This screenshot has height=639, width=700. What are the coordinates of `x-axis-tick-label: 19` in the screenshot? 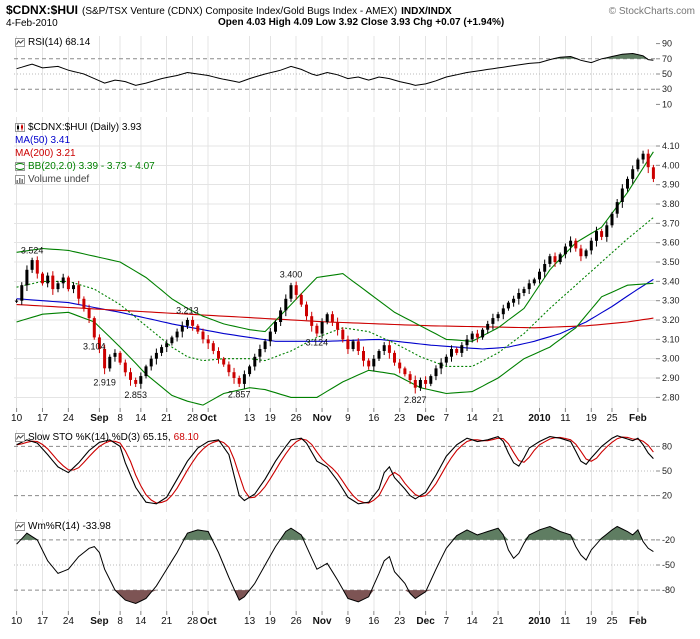 It's located at (271, 621).